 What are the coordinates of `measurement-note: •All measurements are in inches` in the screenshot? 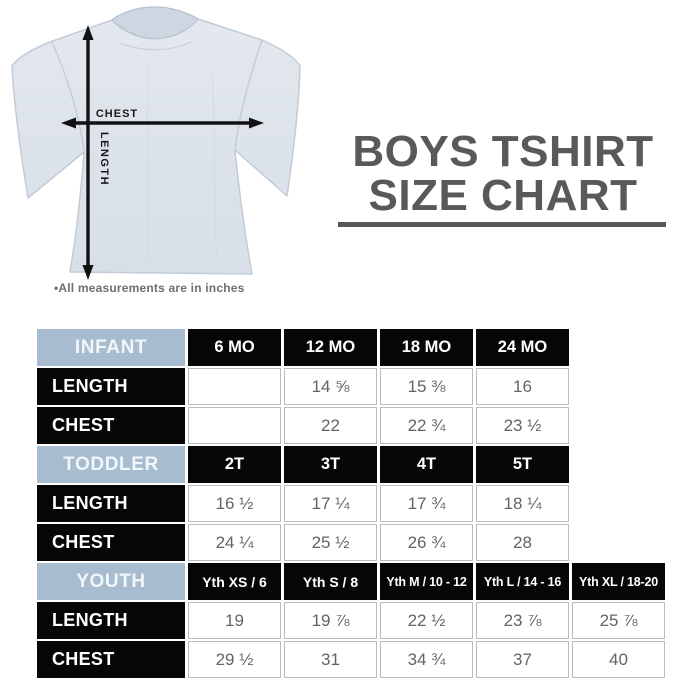 It's located at (149, 288).